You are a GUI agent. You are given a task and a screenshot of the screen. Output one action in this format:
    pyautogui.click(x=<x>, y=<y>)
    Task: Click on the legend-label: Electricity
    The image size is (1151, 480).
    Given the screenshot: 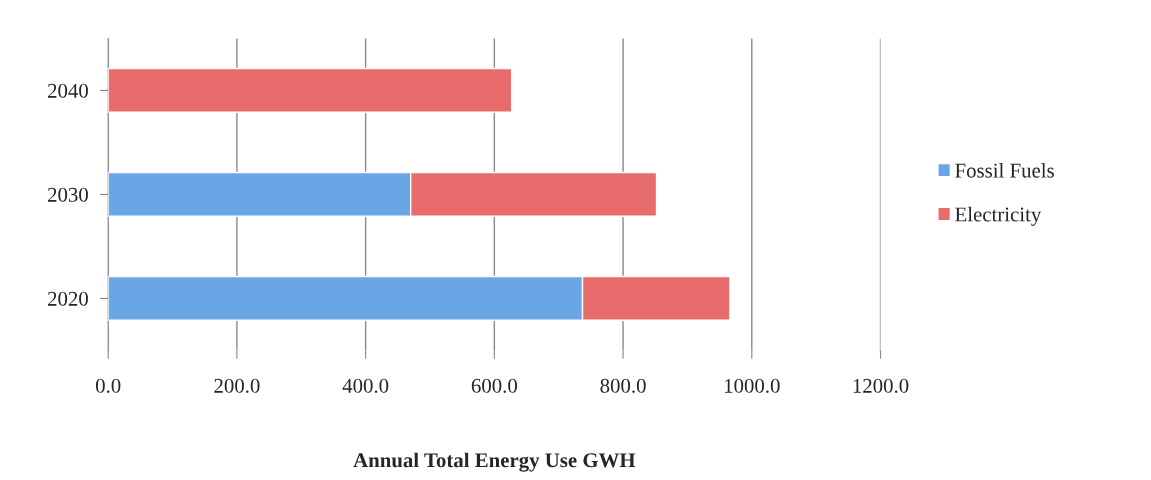 What is the action you would take?
    pyautogui.click(x=998, y=216)
    